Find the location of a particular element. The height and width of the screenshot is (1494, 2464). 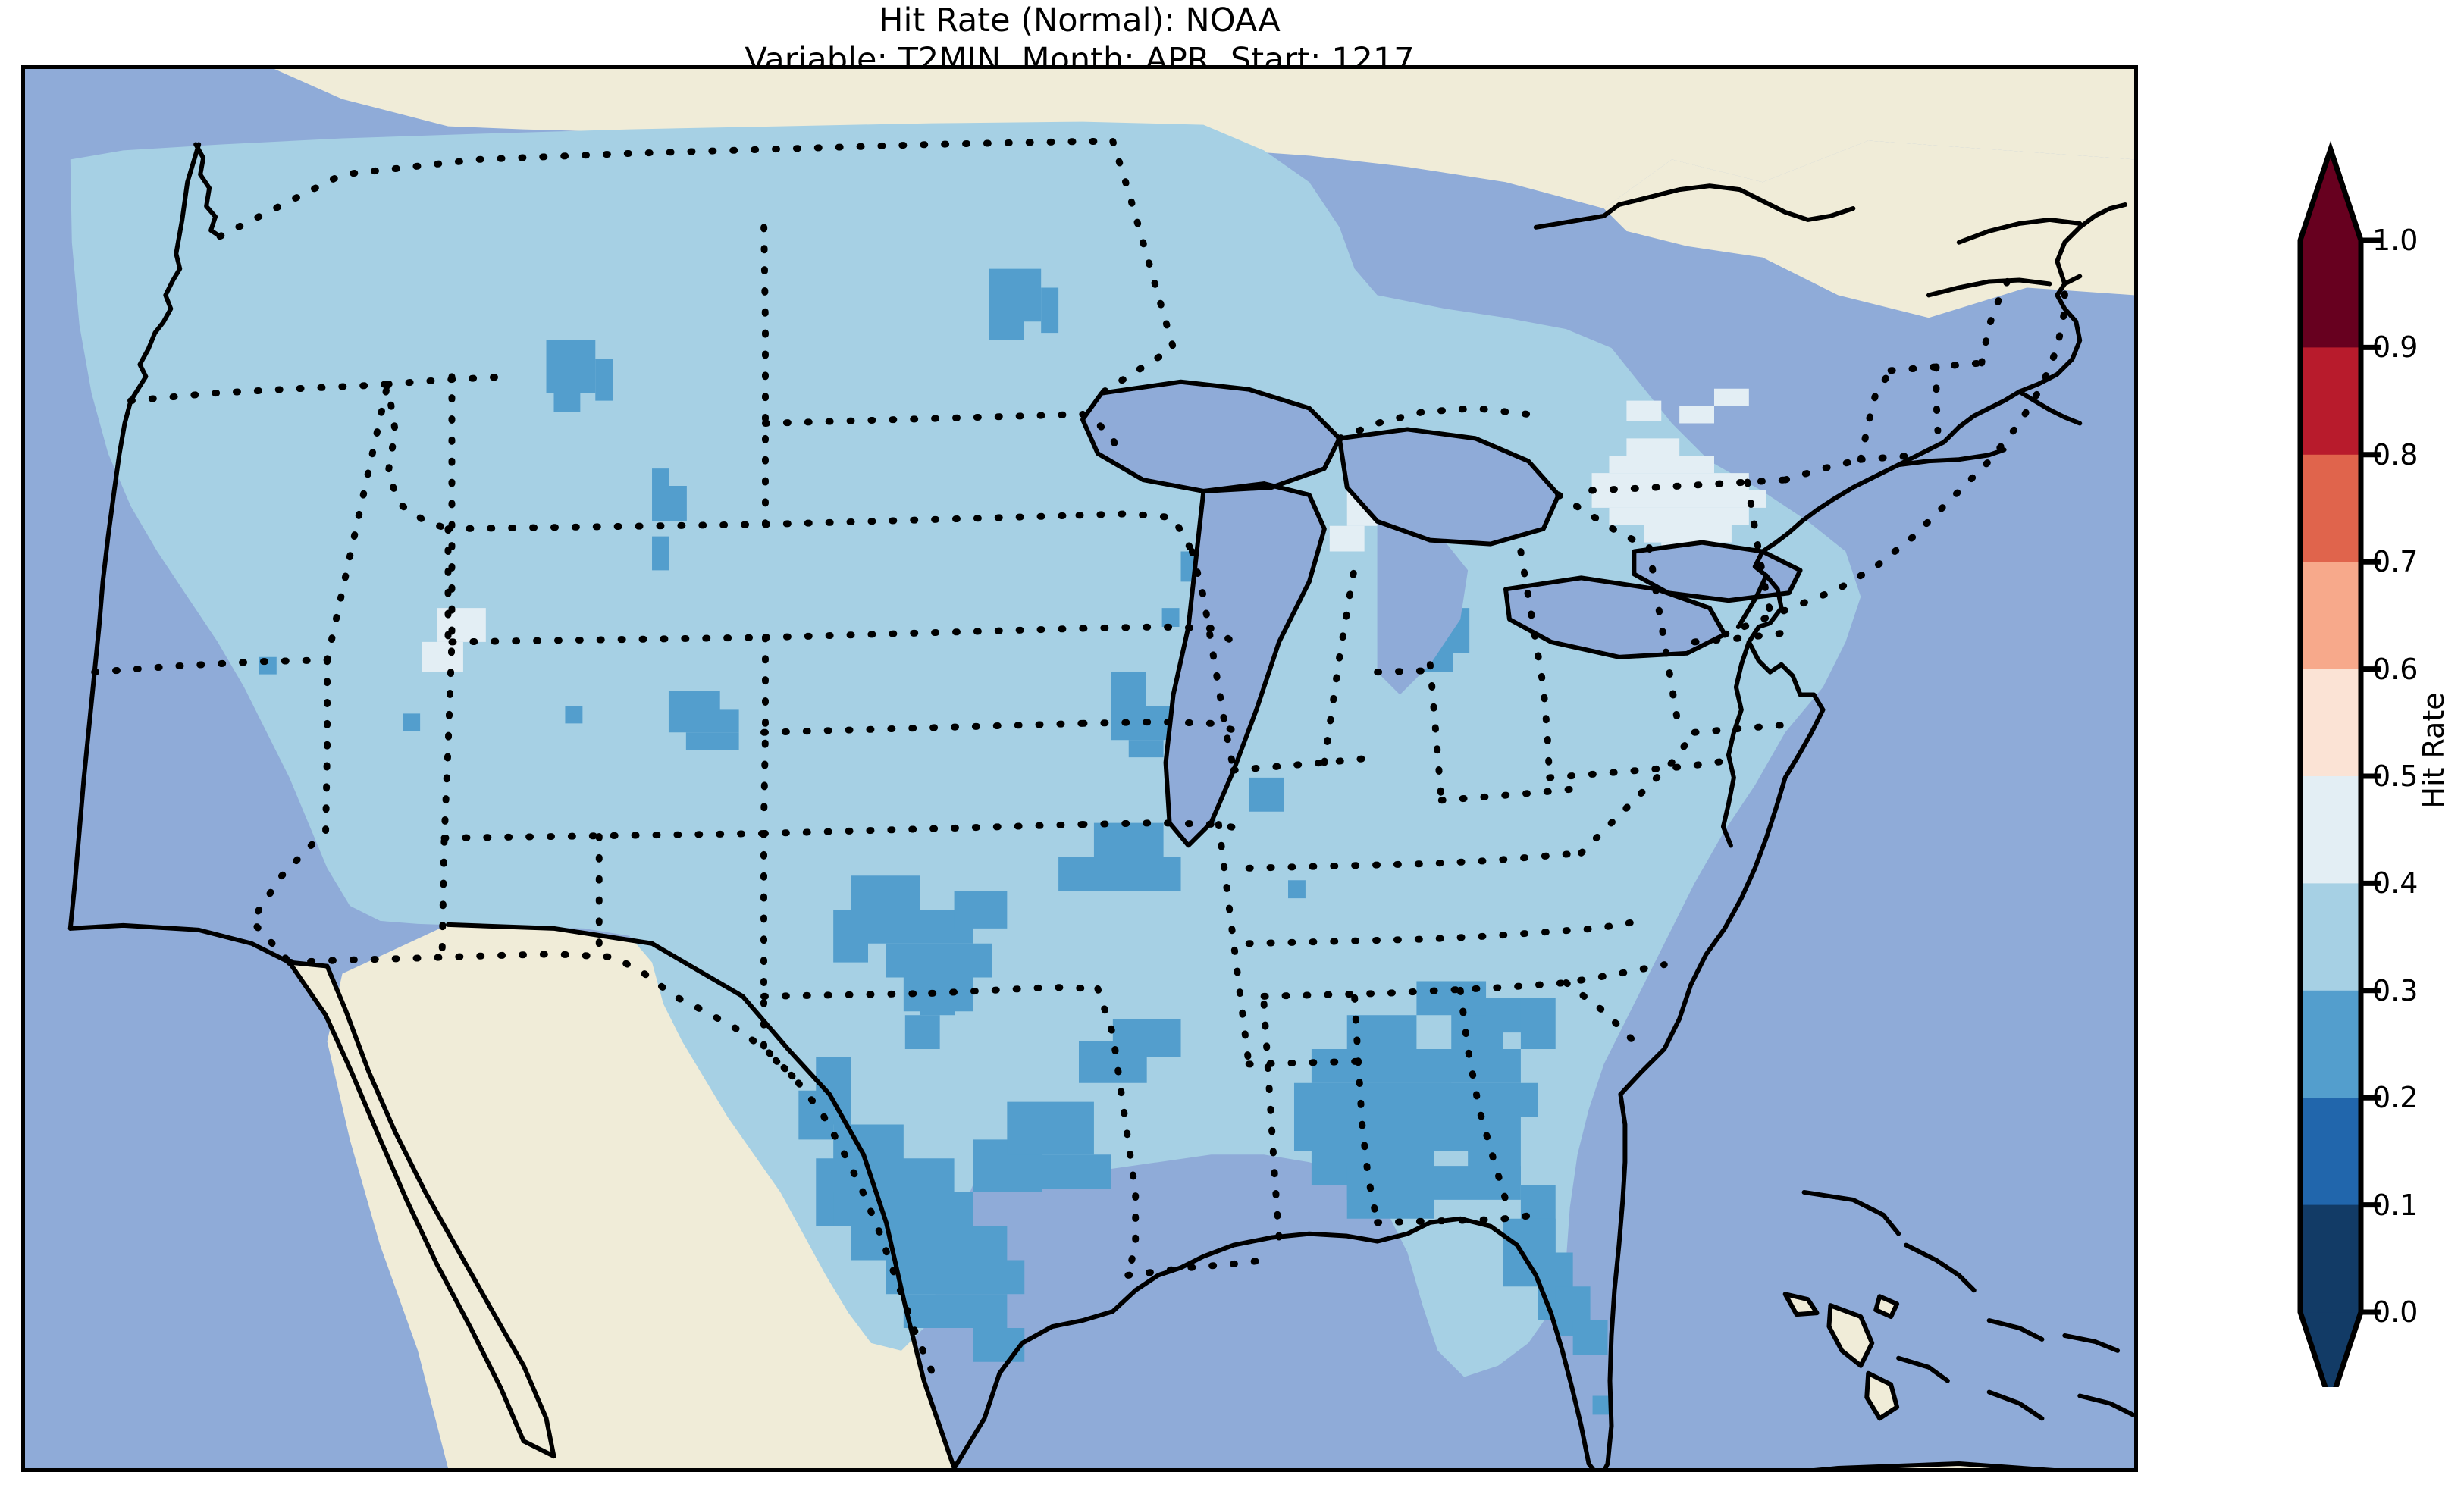

colorbar-ticks is located at coordinates (2371, 776).